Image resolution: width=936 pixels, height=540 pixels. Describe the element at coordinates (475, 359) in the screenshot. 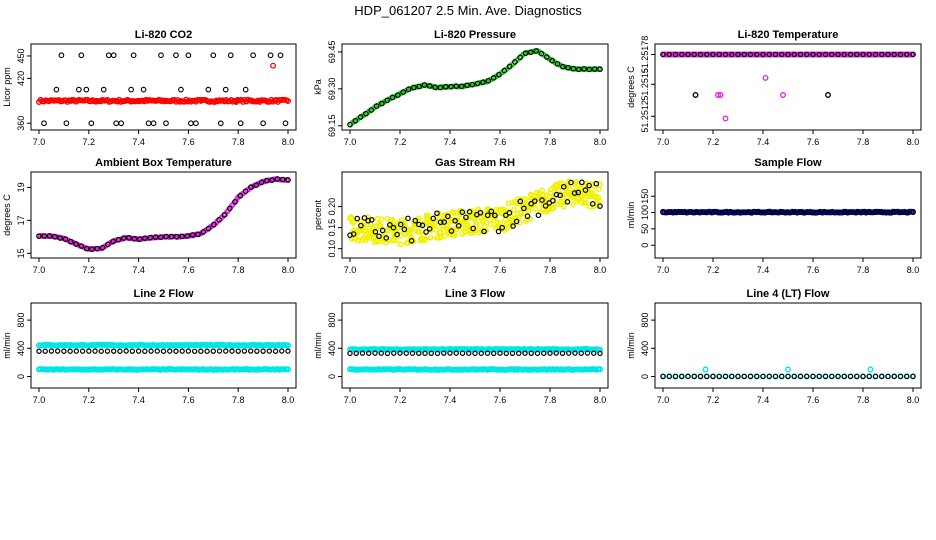

I see `data-points` at that location.